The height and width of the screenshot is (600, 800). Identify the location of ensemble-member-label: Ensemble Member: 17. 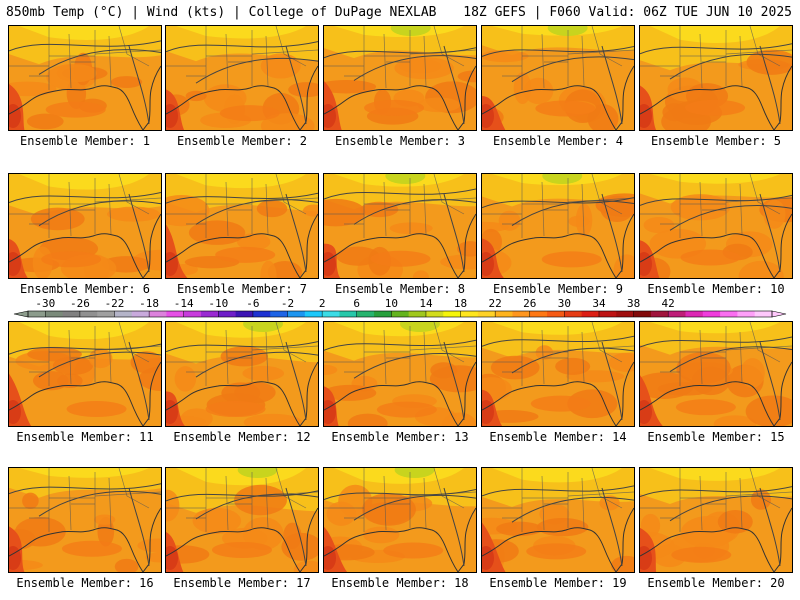
(242, 583).